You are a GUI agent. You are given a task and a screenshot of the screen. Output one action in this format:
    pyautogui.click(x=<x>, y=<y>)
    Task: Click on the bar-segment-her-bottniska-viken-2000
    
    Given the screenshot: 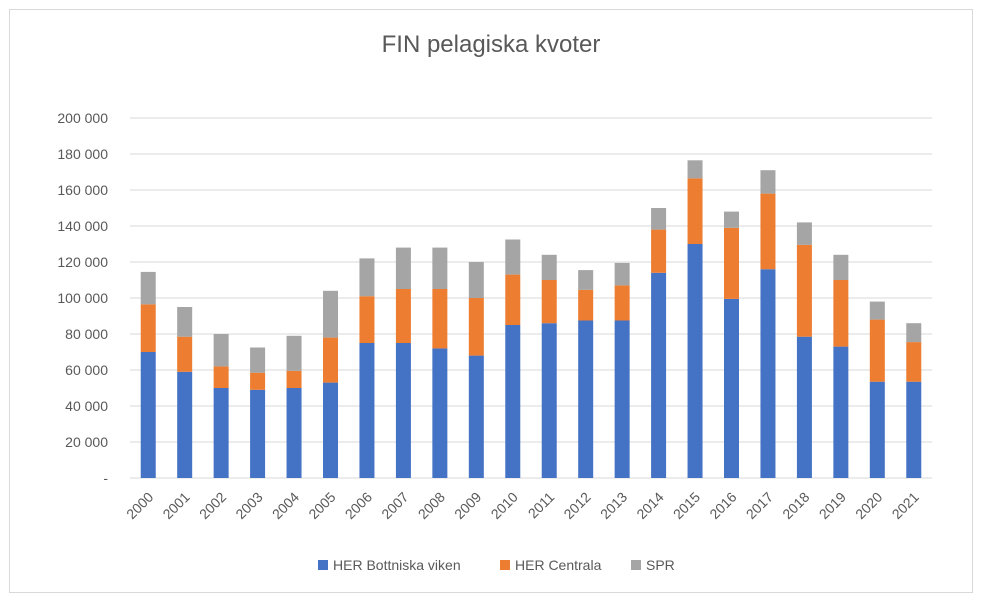 What is the action you would take?
    pyautogui.click(x=148, y=415)
    